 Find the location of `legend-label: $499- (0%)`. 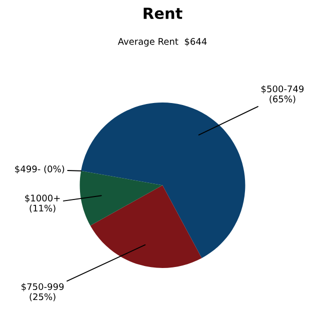

legend-label: $499- (0%) is located at coordinates (39, 169).